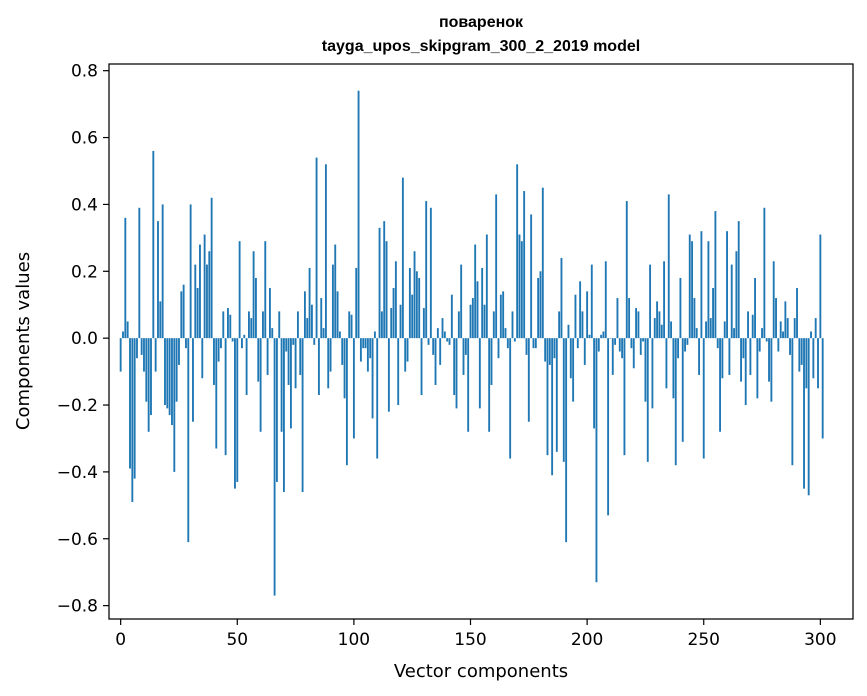  I want to click on x-tick-label: 50, so click(237, 640).